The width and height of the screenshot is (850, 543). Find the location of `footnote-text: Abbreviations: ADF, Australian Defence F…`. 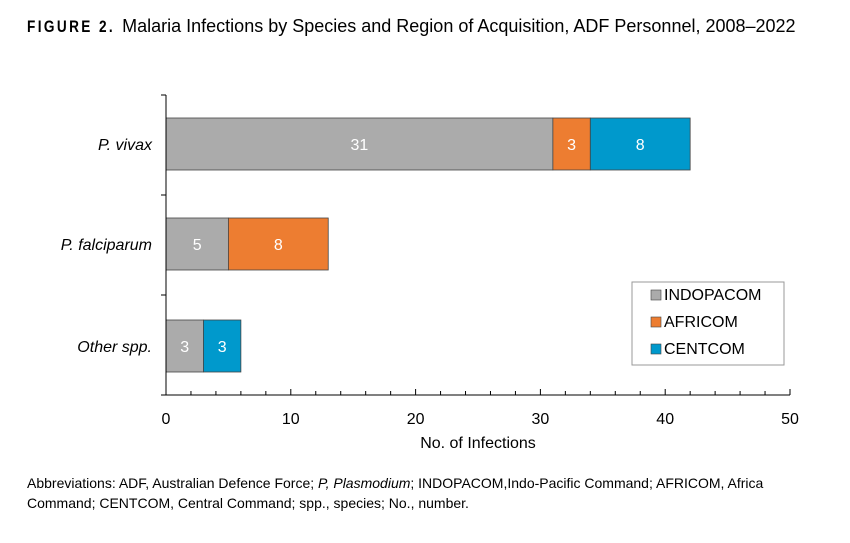

footnote-text: Abbreviations: ADF, Australian Defence F… is located at coordinates (173, 483).